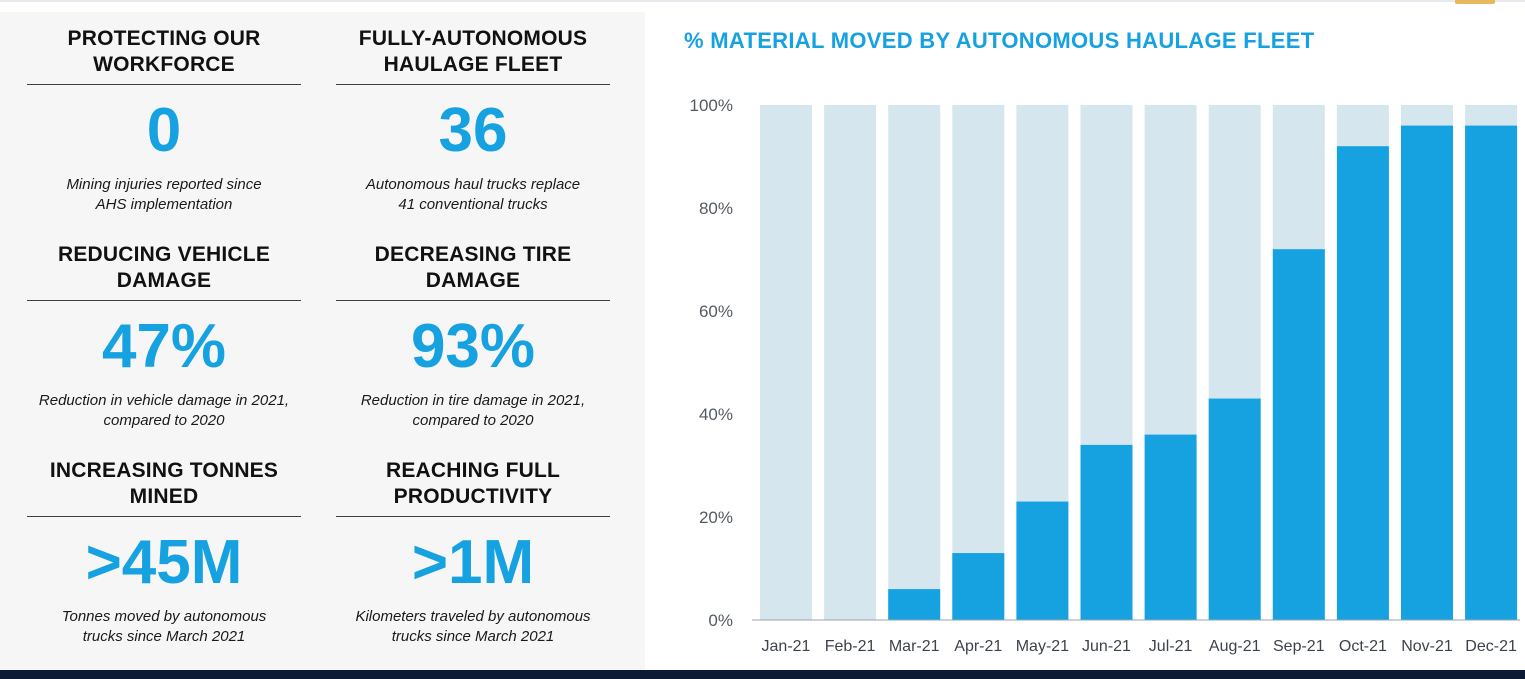  What do you see at coordinates (1475, 2) in the screenshot?
I see `corner-accent-mark` at bounding box center [1475, 2].